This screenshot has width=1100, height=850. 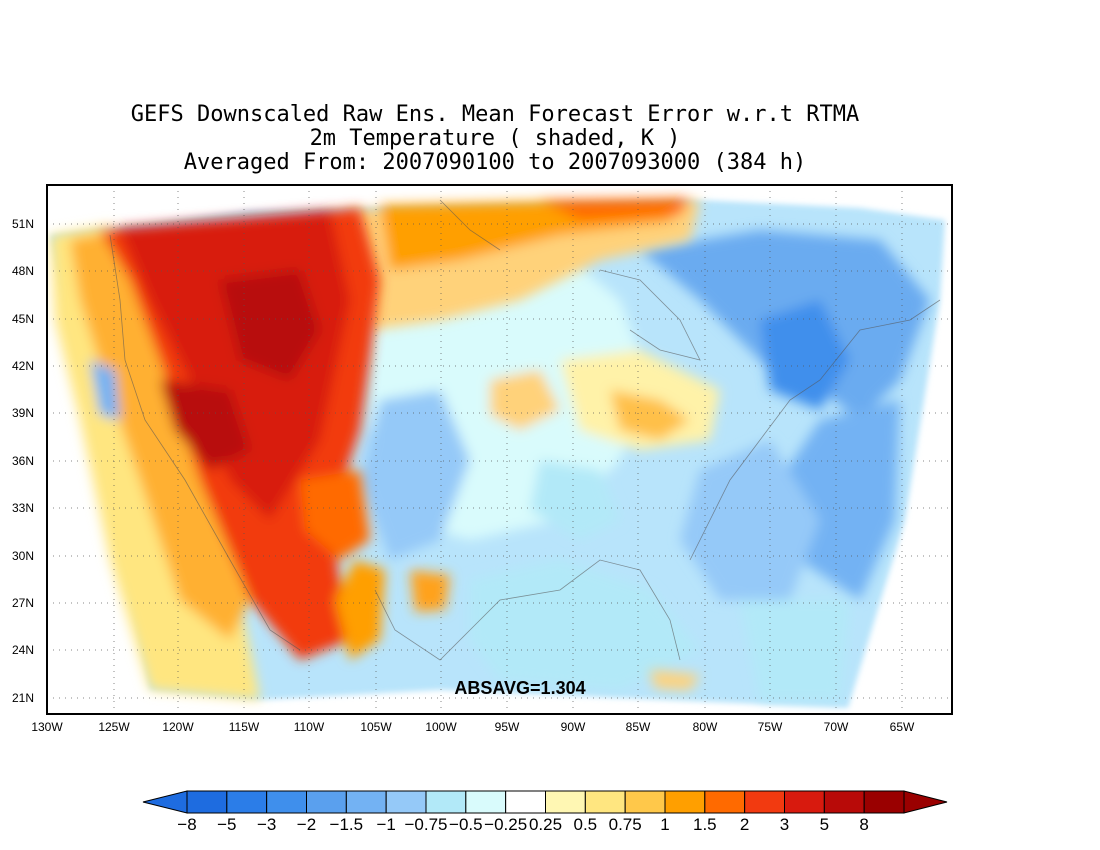 What do you see at coordinates (925, 802) in the screenshot?
I see `colorbar-max-arrow` at bounding box center [925, 802].